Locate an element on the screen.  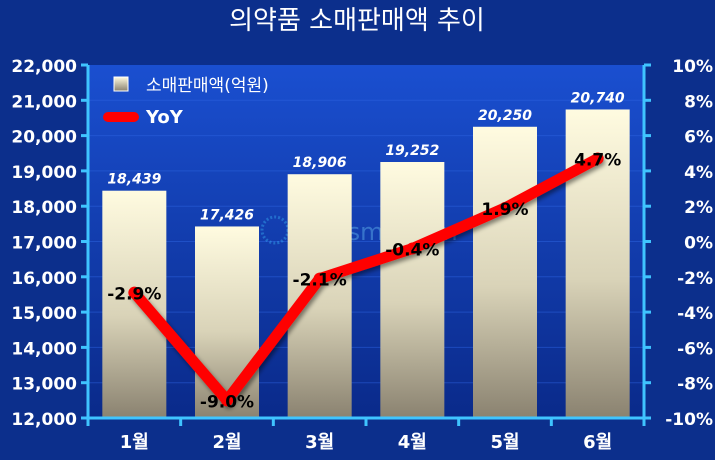
x-tick-label: 1월 is located at coordinates (134, 442).